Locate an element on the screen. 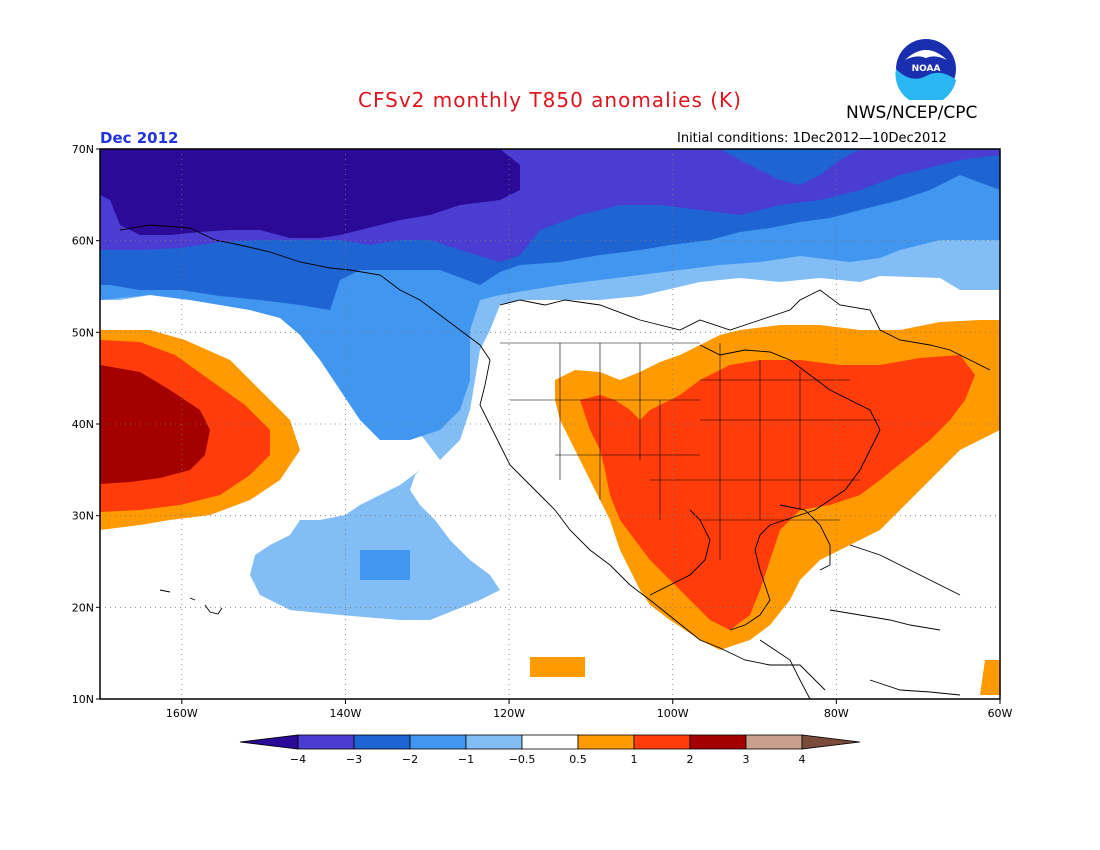  latitude-labels: 70N 60N 50N 40N 30N 20N 10N is located at coordinates (86, 424).